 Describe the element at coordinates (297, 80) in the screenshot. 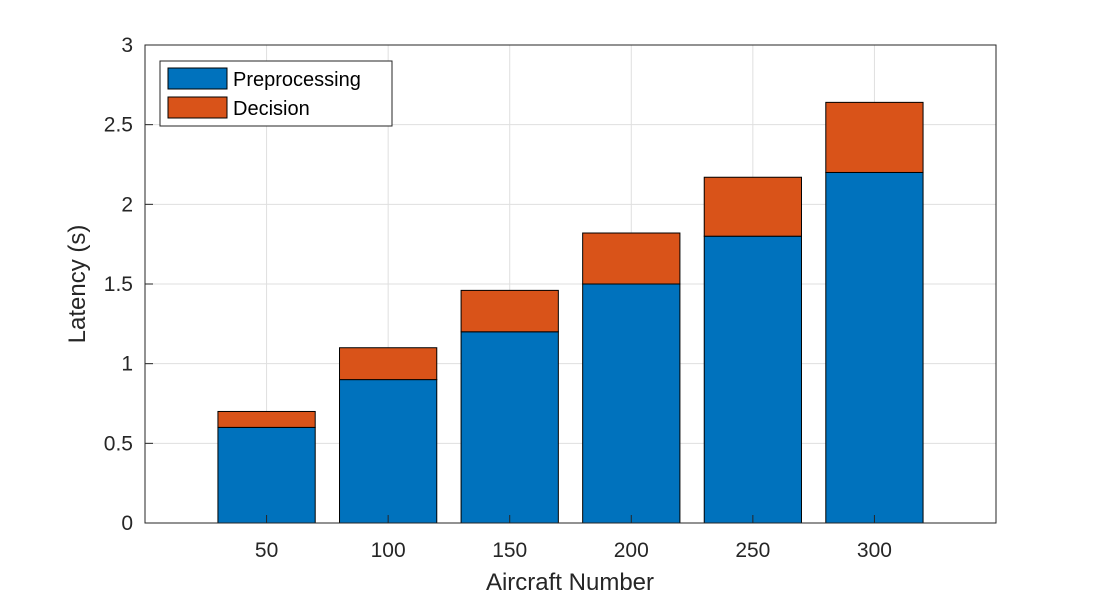

I see `legend-label-preprocessing: Preprocessing` at that location.